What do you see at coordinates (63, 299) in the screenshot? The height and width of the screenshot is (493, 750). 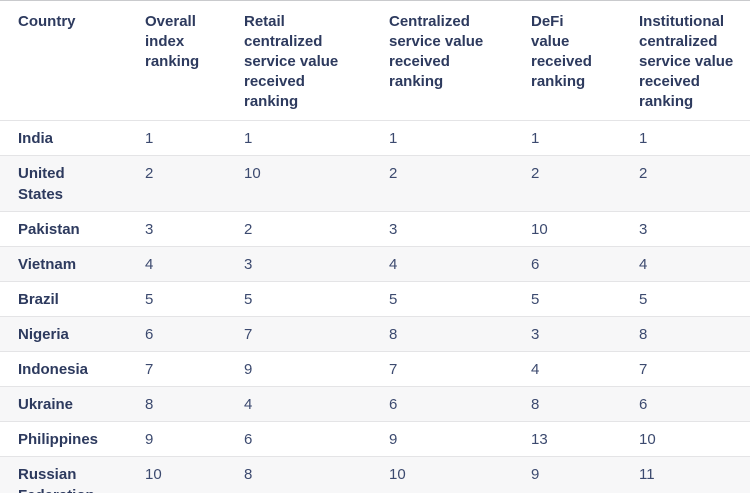 I see `country-cell: Brazil` at bounding box center [63, 299].